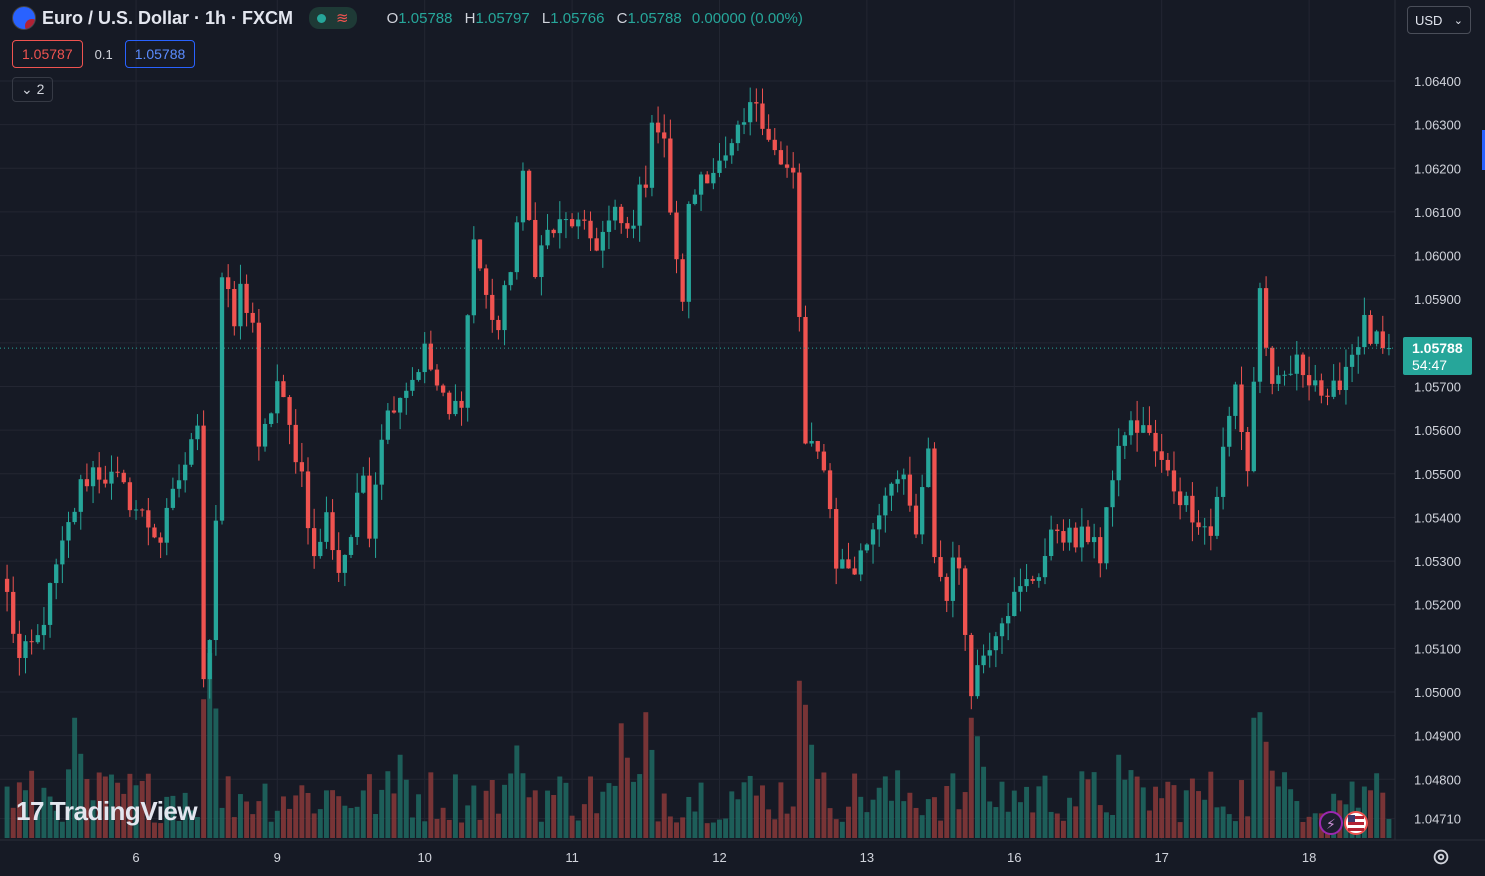 The image size is (1485, 876). What do you see at coordinates (1437, 212) in the screenshot?
I see `price-tick-label: 1.06100` at bounding box center [1437, 212].